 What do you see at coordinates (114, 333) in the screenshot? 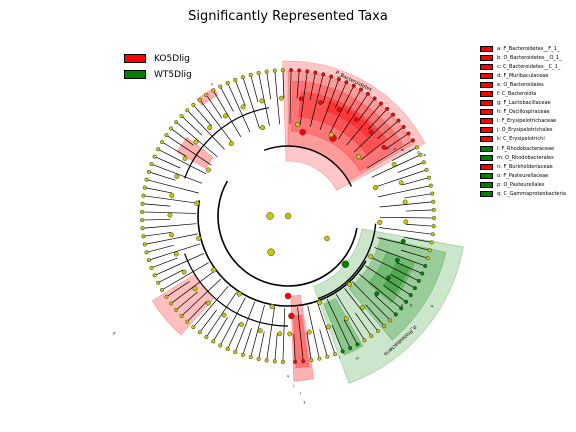
I see `ring-letter-g: g` at bounding box center [114, 333].